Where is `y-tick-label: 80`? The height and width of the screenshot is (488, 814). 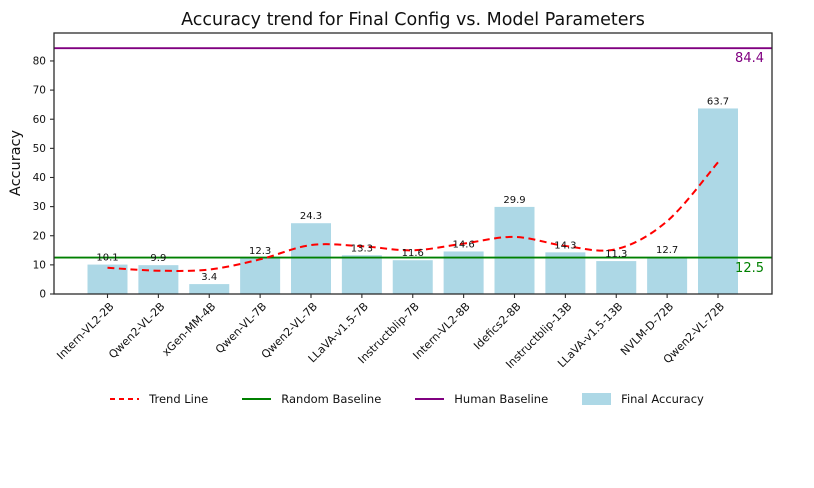 y-tick-label: 80 is located at coordinates (39, 62).